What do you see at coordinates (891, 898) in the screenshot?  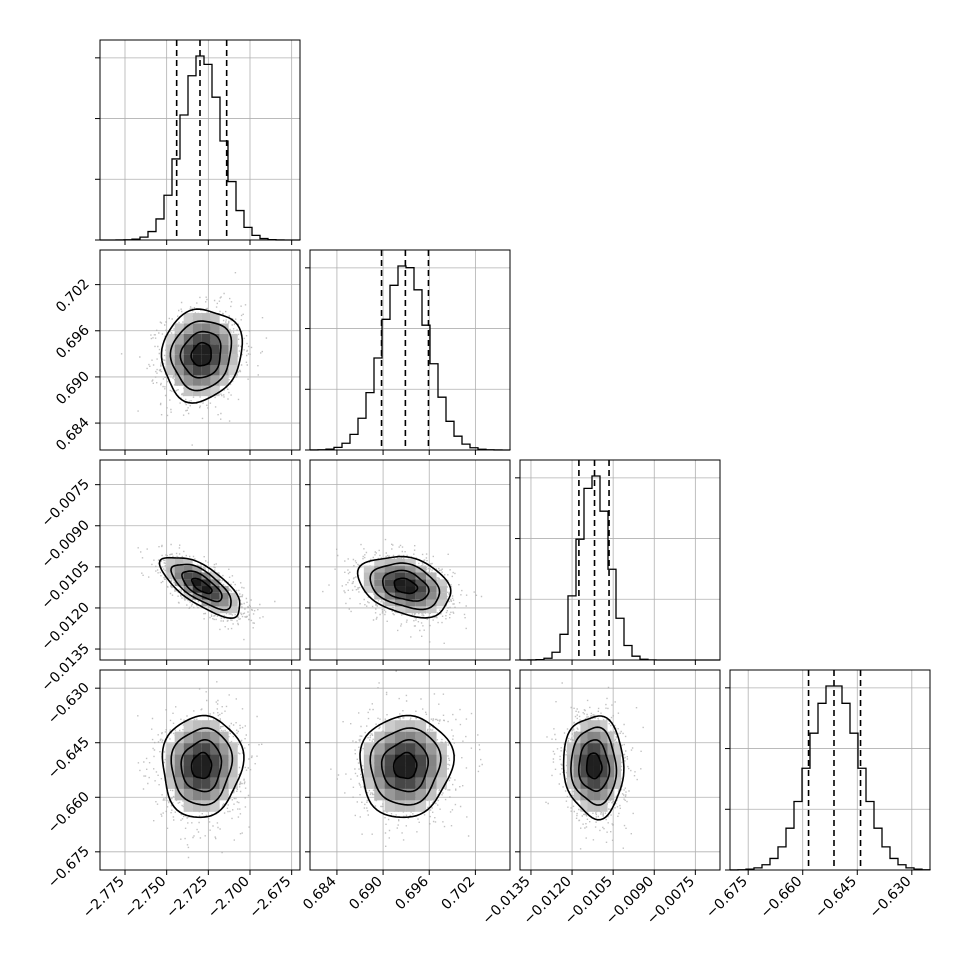 I see `x-tick-label: −0.630` at bounding box center [891, 898].